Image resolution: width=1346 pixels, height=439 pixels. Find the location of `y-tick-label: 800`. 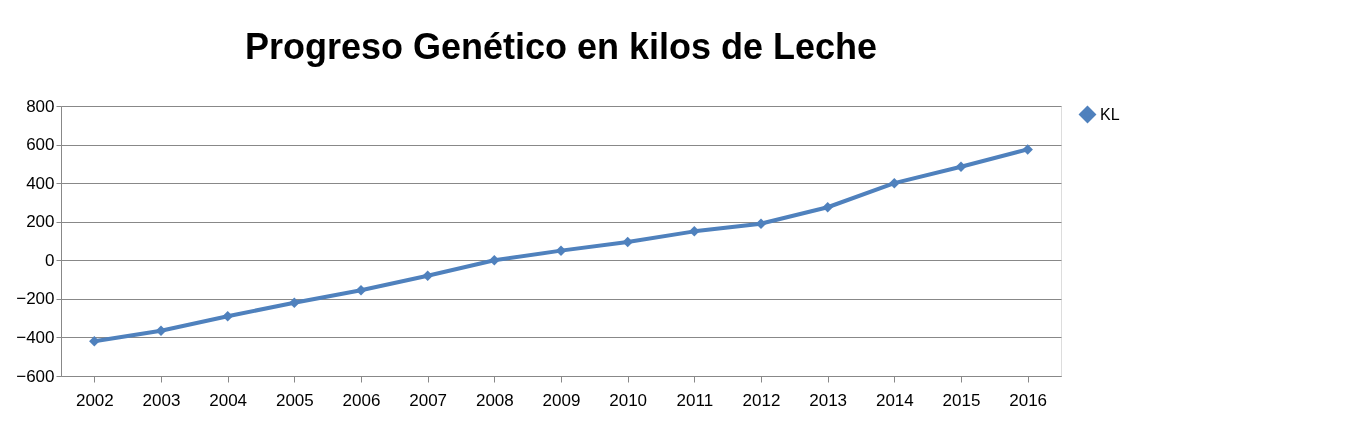

y-tick-label: 800 is located at coordinates (40, 106).